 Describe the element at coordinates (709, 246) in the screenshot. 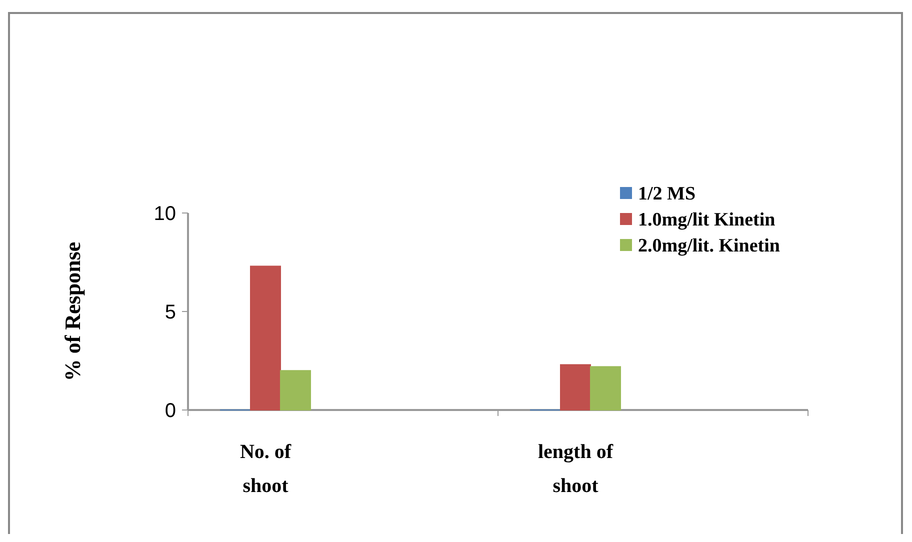

I see `legend-label: 2.0mg/lit. Kinetin` at that location.